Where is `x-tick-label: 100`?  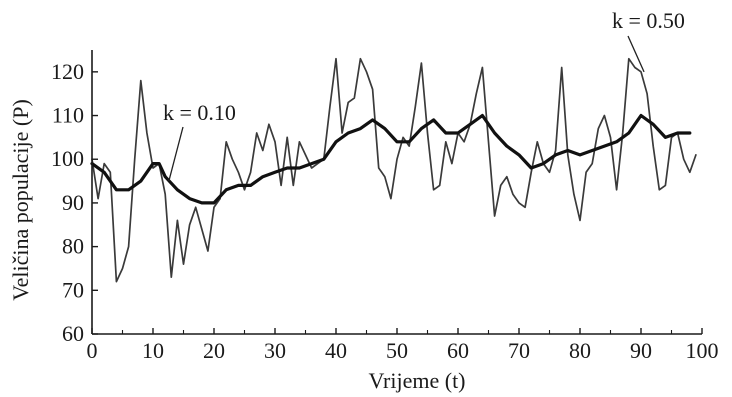 x-tick-label: 100 is located at coordinates (702, 350).